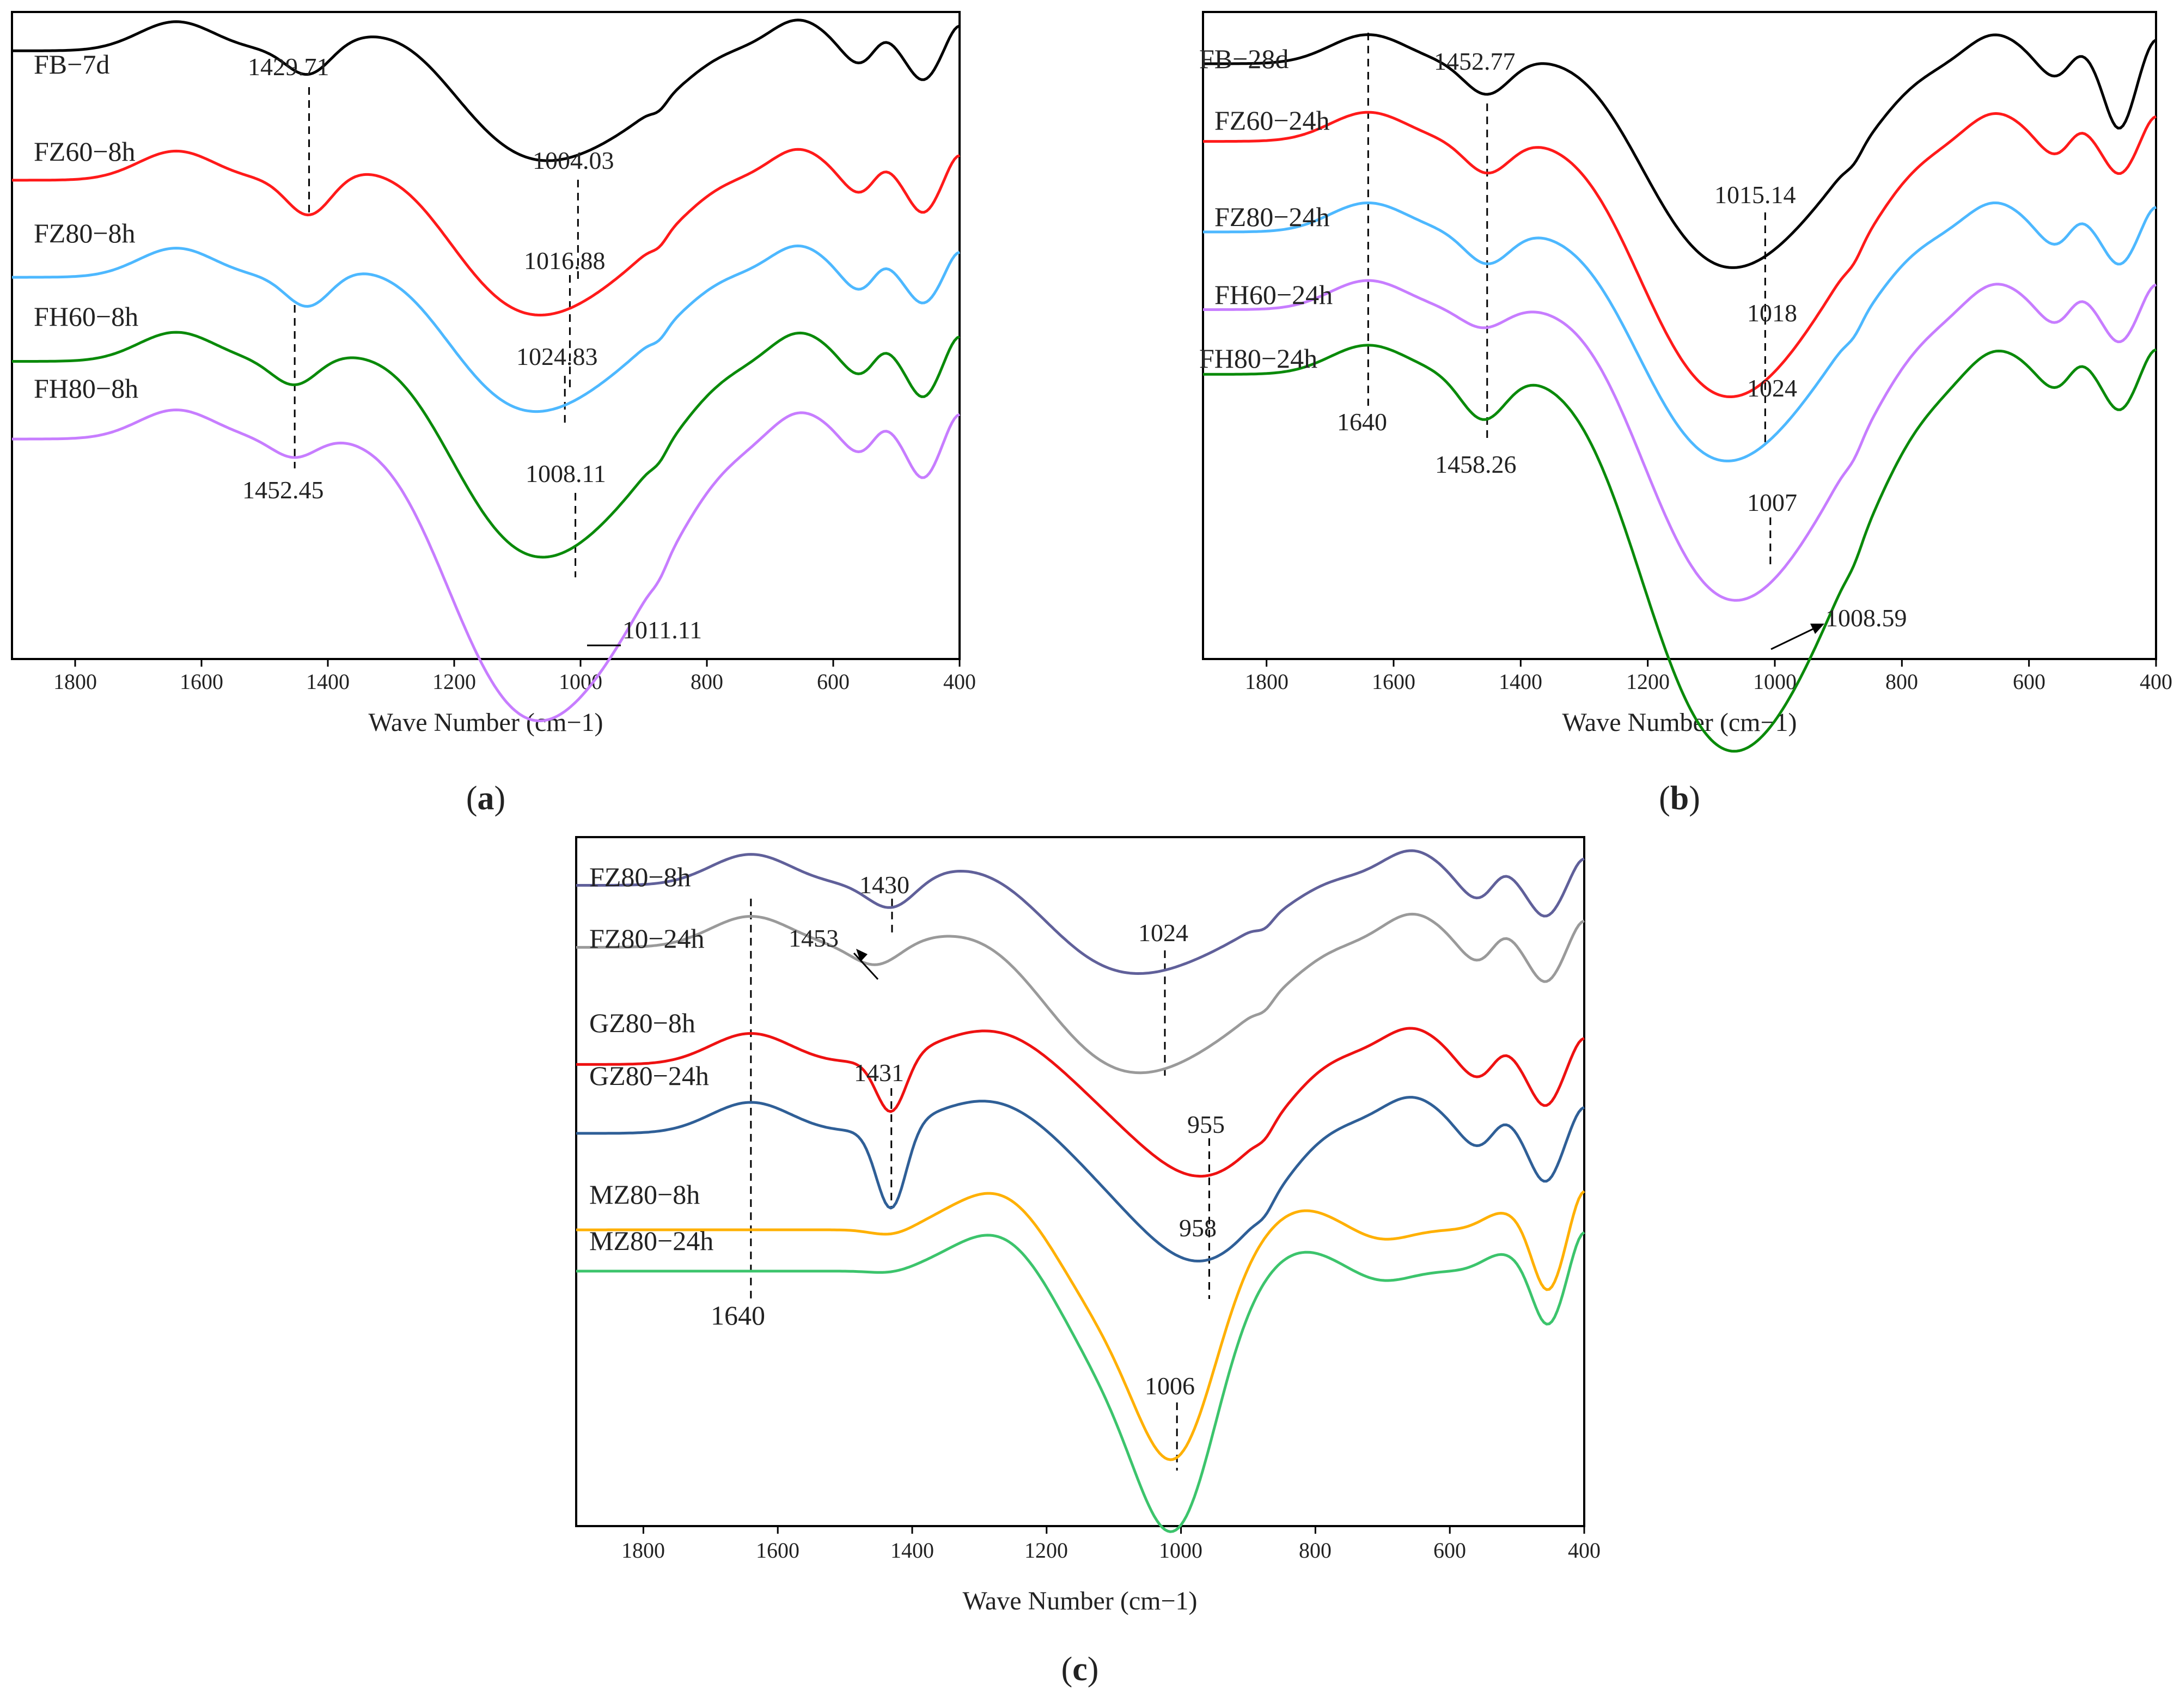 Image resolution: width=2180 pixels, height=1708 pixels. I want to click on panel-b-tick-600: 600, so click(2029, 681).